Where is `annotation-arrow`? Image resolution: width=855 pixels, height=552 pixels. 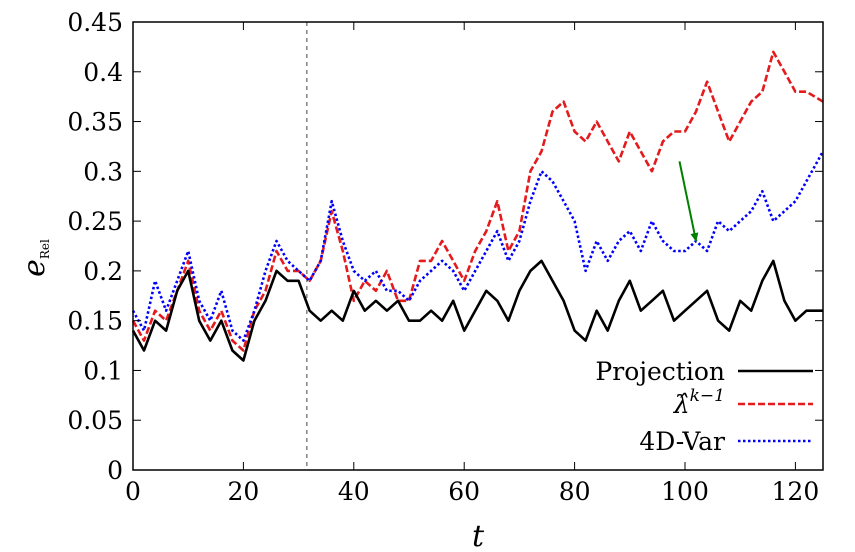 annotation-arrow is located at coordinates (688, 202).